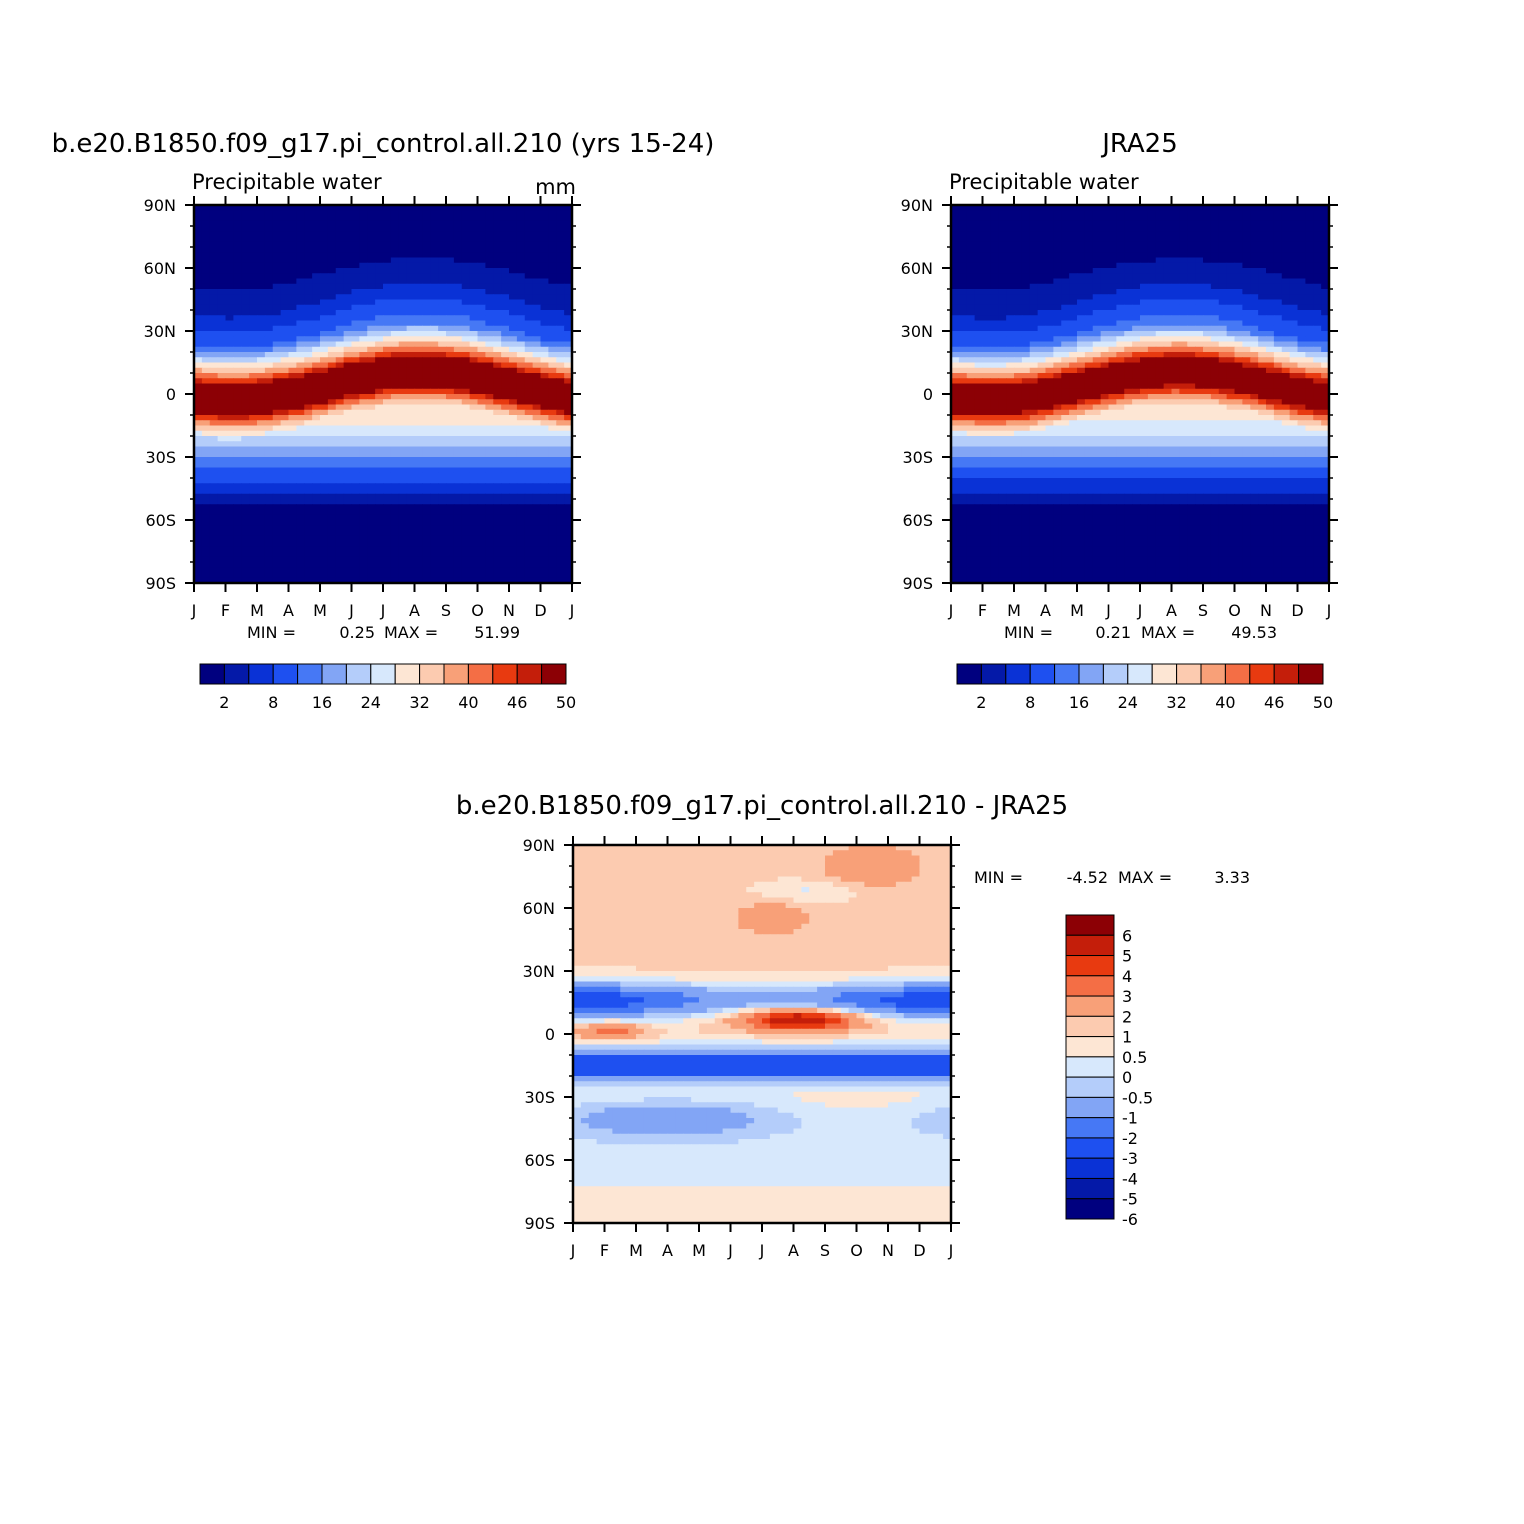 The height and width of the screenshot is (1524, 1524). I want to click on panel1-colorbar-label: 2, so click(224, 702).